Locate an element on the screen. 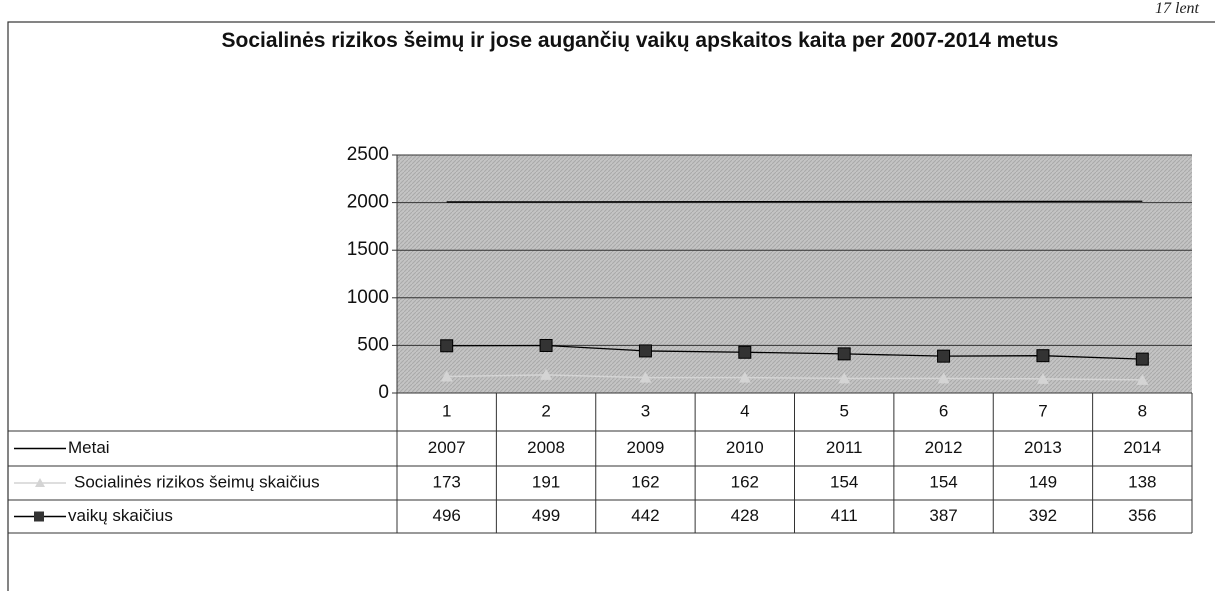 The width and height of the screenshot is (1215, 591). y-tick-label: 1500 is located at coordinates (368, 249).